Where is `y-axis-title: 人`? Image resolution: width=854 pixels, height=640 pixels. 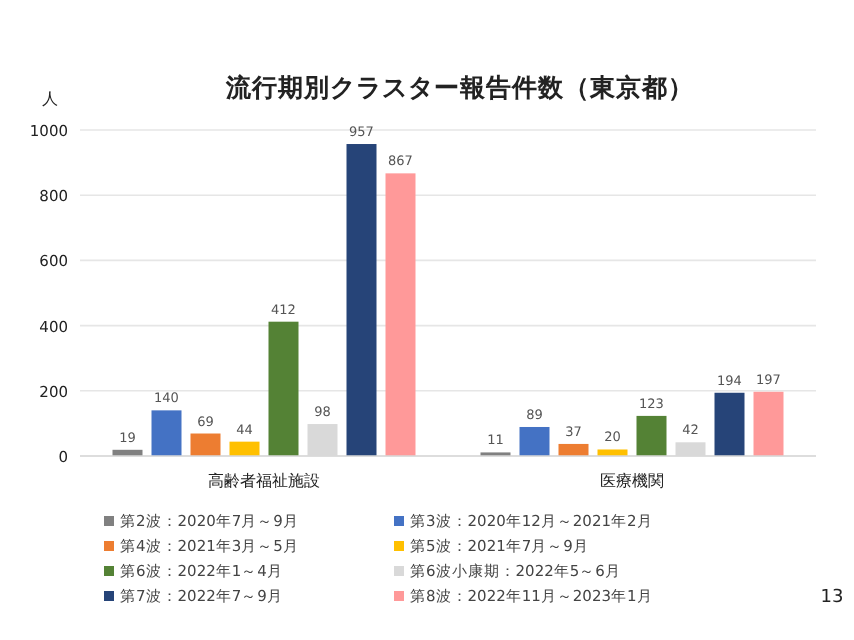
y-axis-title: 人 is located at coordinates (50, 99).